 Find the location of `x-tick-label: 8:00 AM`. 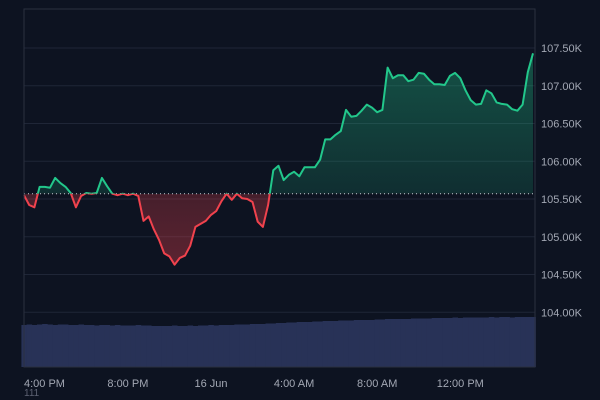

x-tick-label: 8:00 AM is located at coordinates (377, 384).